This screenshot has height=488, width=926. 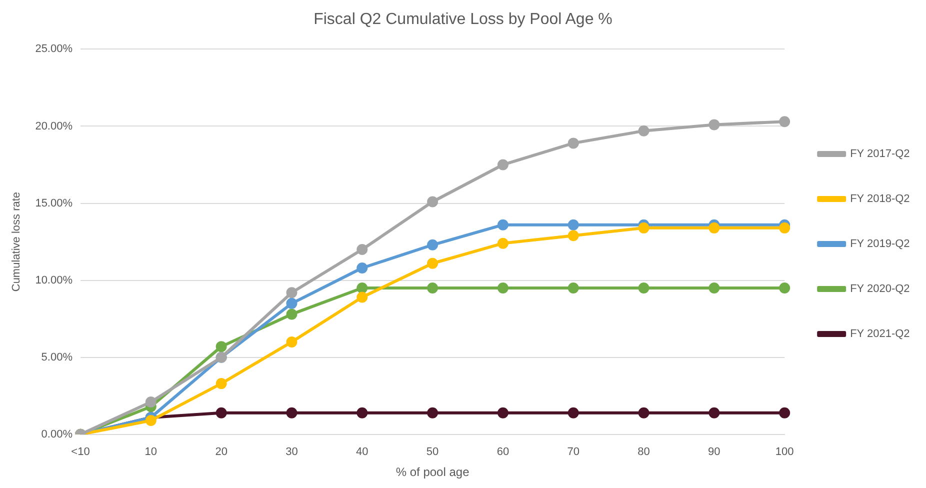 I want to click on x-tick-label: 30, so click(x=292, y=452).